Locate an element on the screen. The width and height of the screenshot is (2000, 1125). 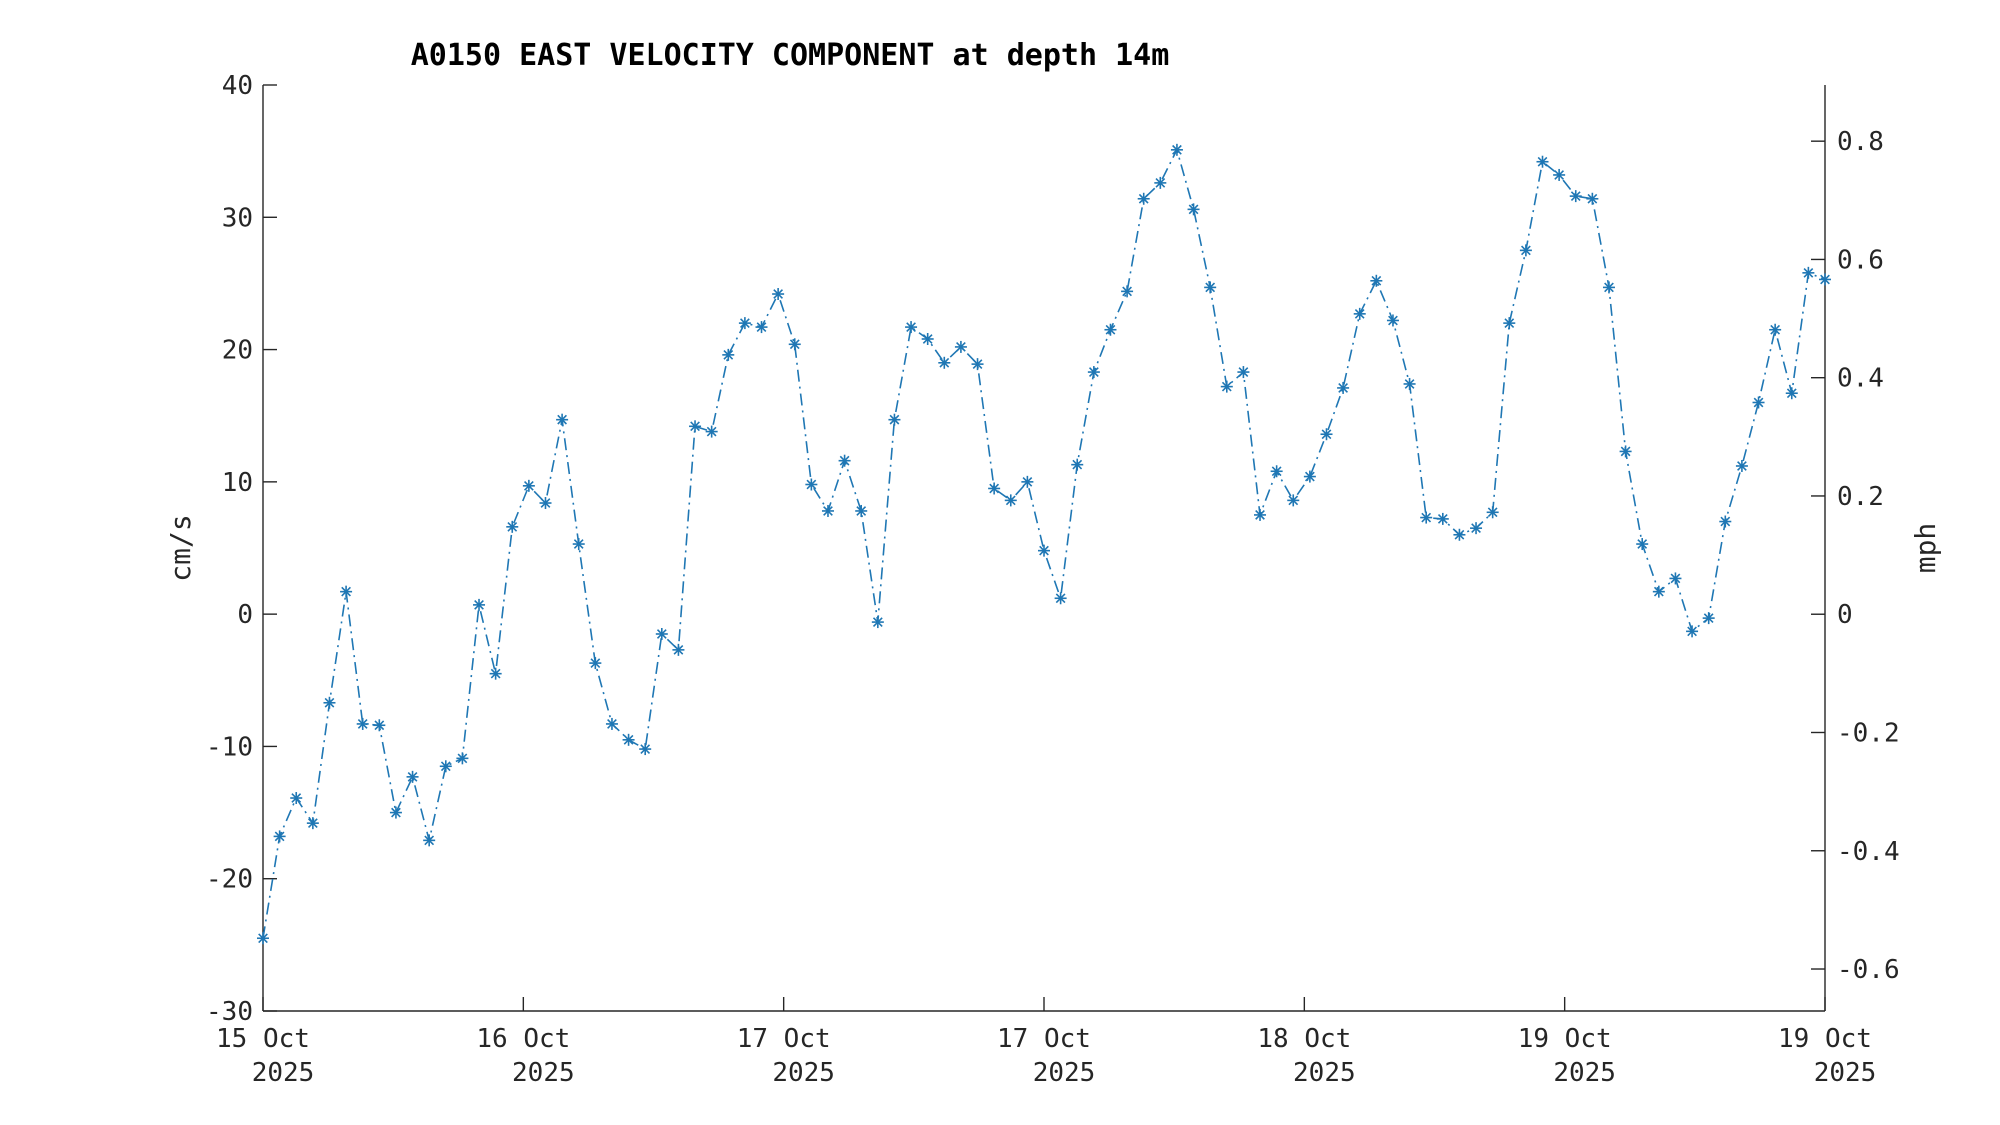
y-tick-right-label: -0.6 is located at coordinates (1868, 970).